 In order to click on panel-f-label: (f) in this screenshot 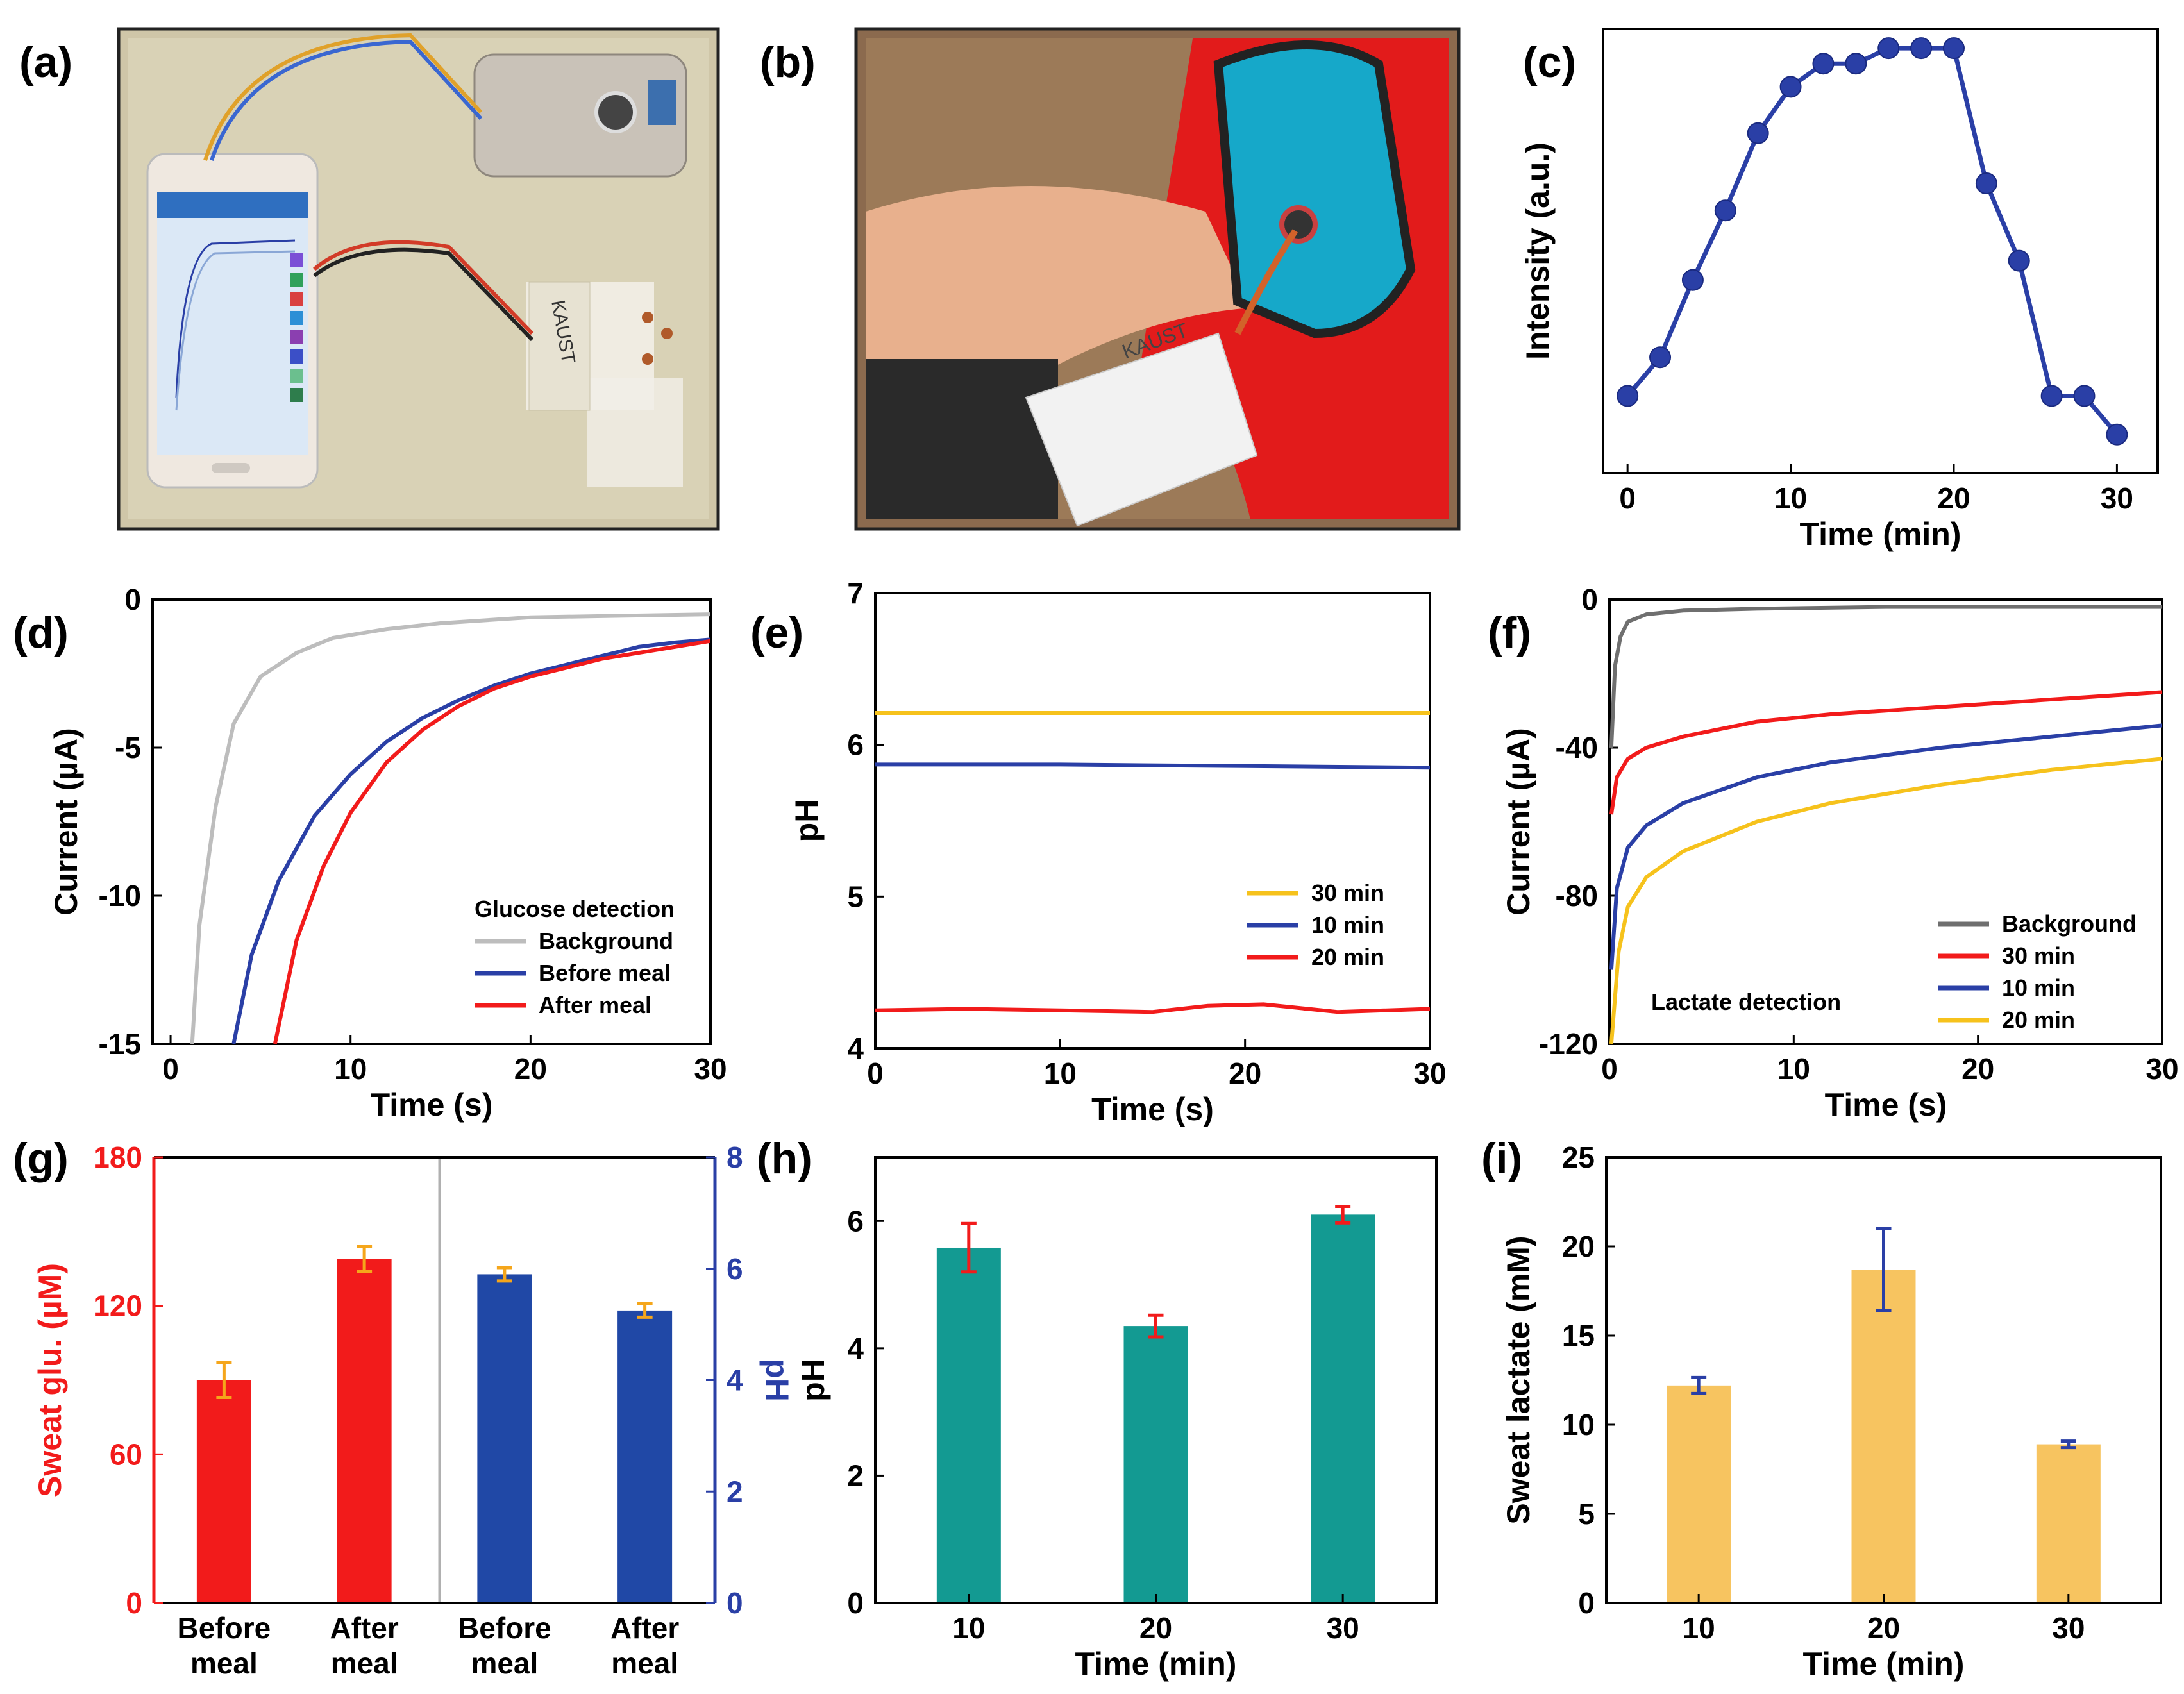, I will do `click(1509, 633)`.